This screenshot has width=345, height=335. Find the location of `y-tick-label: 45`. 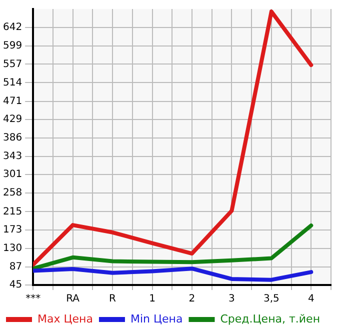

y-tick-label: 45 is located at coordinates (15, 285).